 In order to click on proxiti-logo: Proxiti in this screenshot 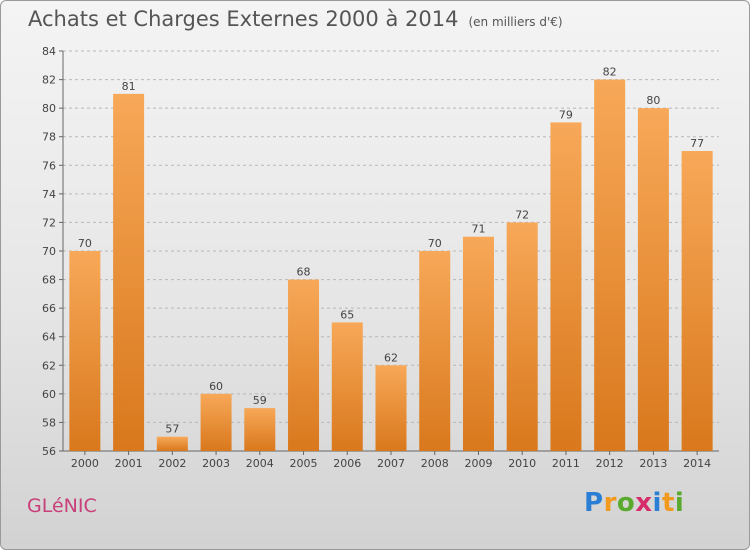, I will do `click(634, 503)`.